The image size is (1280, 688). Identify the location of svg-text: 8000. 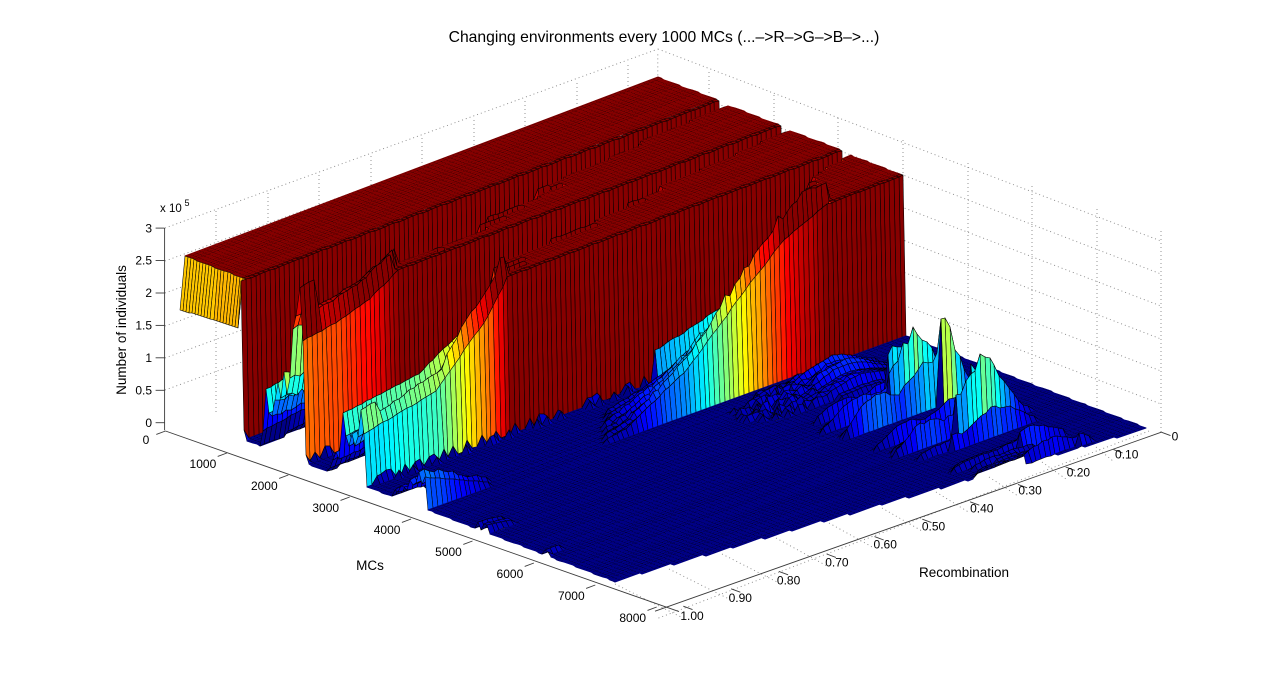
(632, 618).